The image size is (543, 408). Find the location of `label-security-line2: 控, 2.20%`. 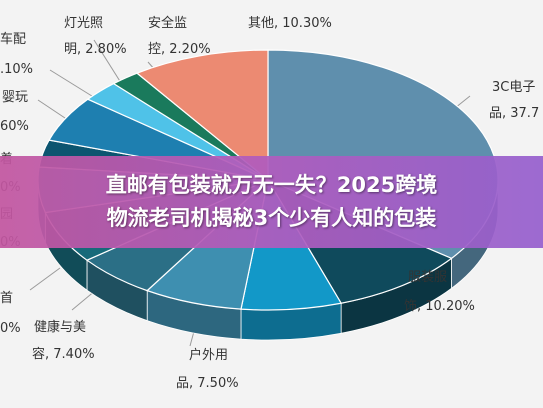

label-security-line2: 控, 2.20% is located at coordinates (179, 49).